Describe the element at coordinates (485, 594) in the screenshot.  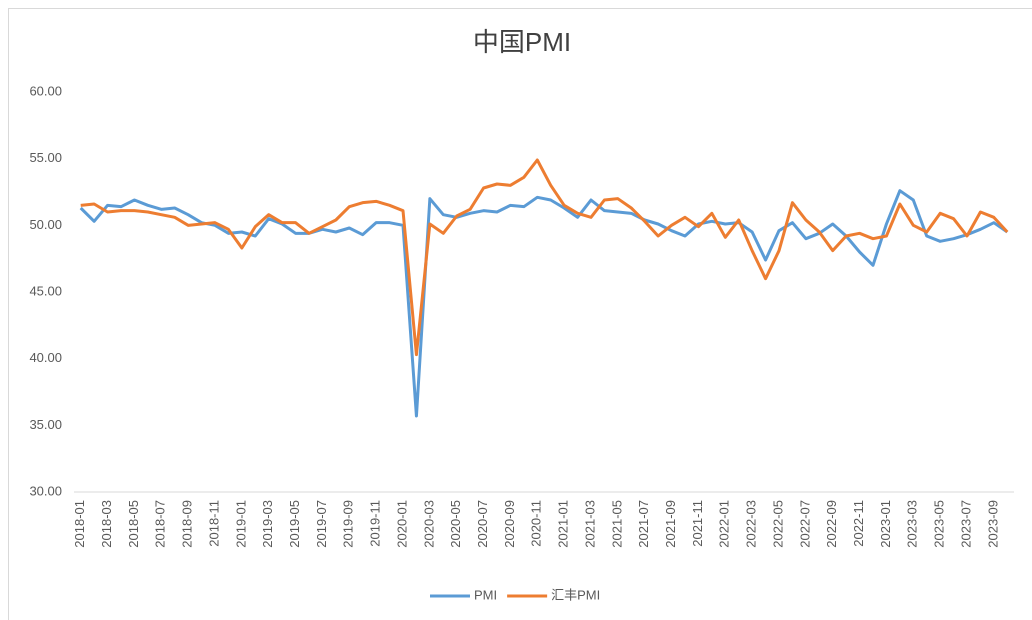
I see `legend-label: PMI` at that location.